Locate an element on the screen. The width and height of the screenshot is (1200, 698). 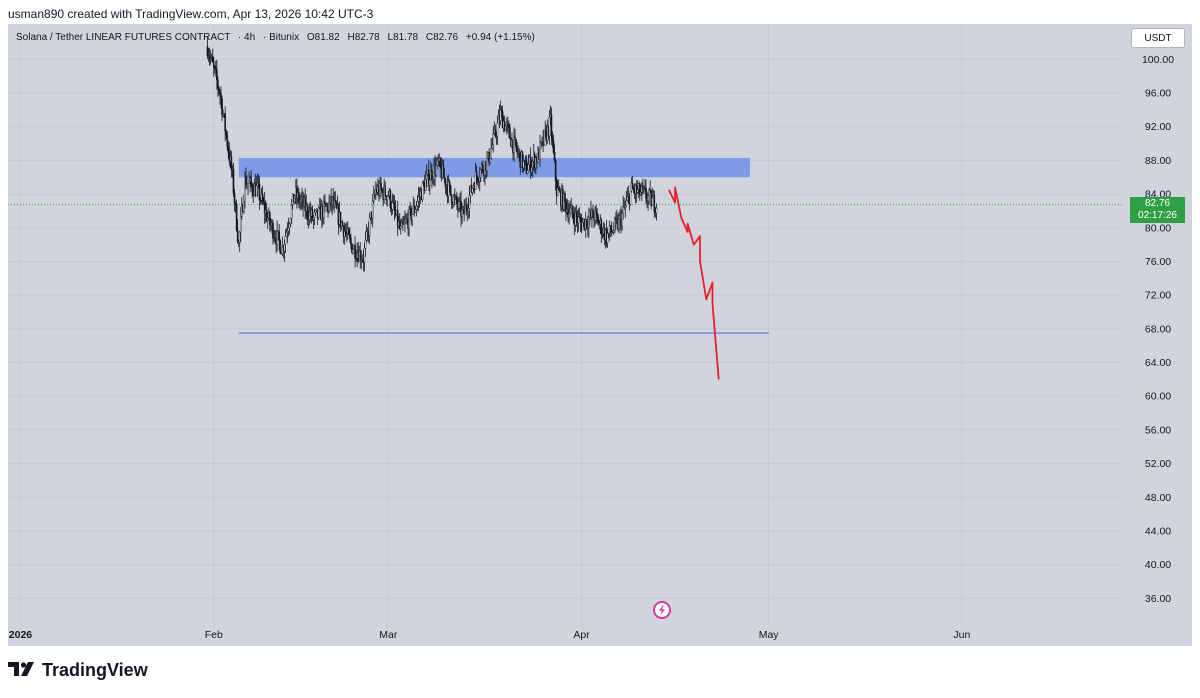
bar-countdown: 02:17:26 is located at coordinates (1157, 215).